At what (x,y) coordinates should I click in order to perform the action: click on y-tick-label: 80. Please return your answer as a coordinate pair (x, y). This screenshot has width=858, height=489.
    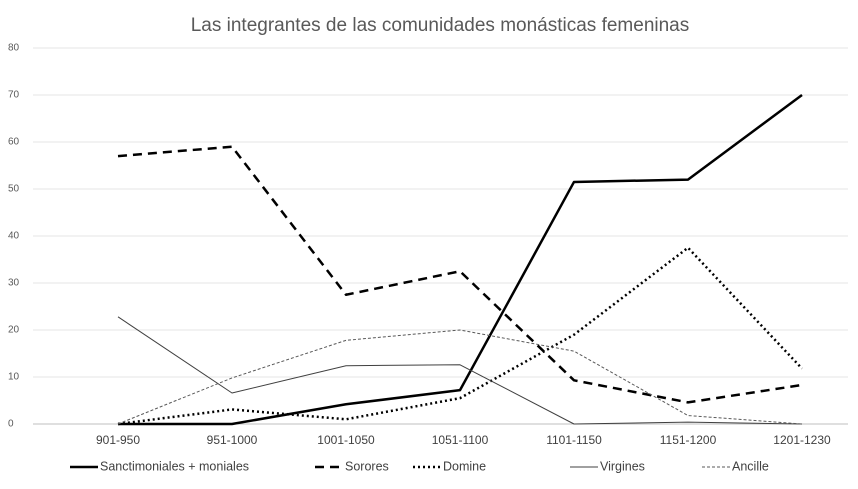
    Looking at the image, I should click on (14, 48).